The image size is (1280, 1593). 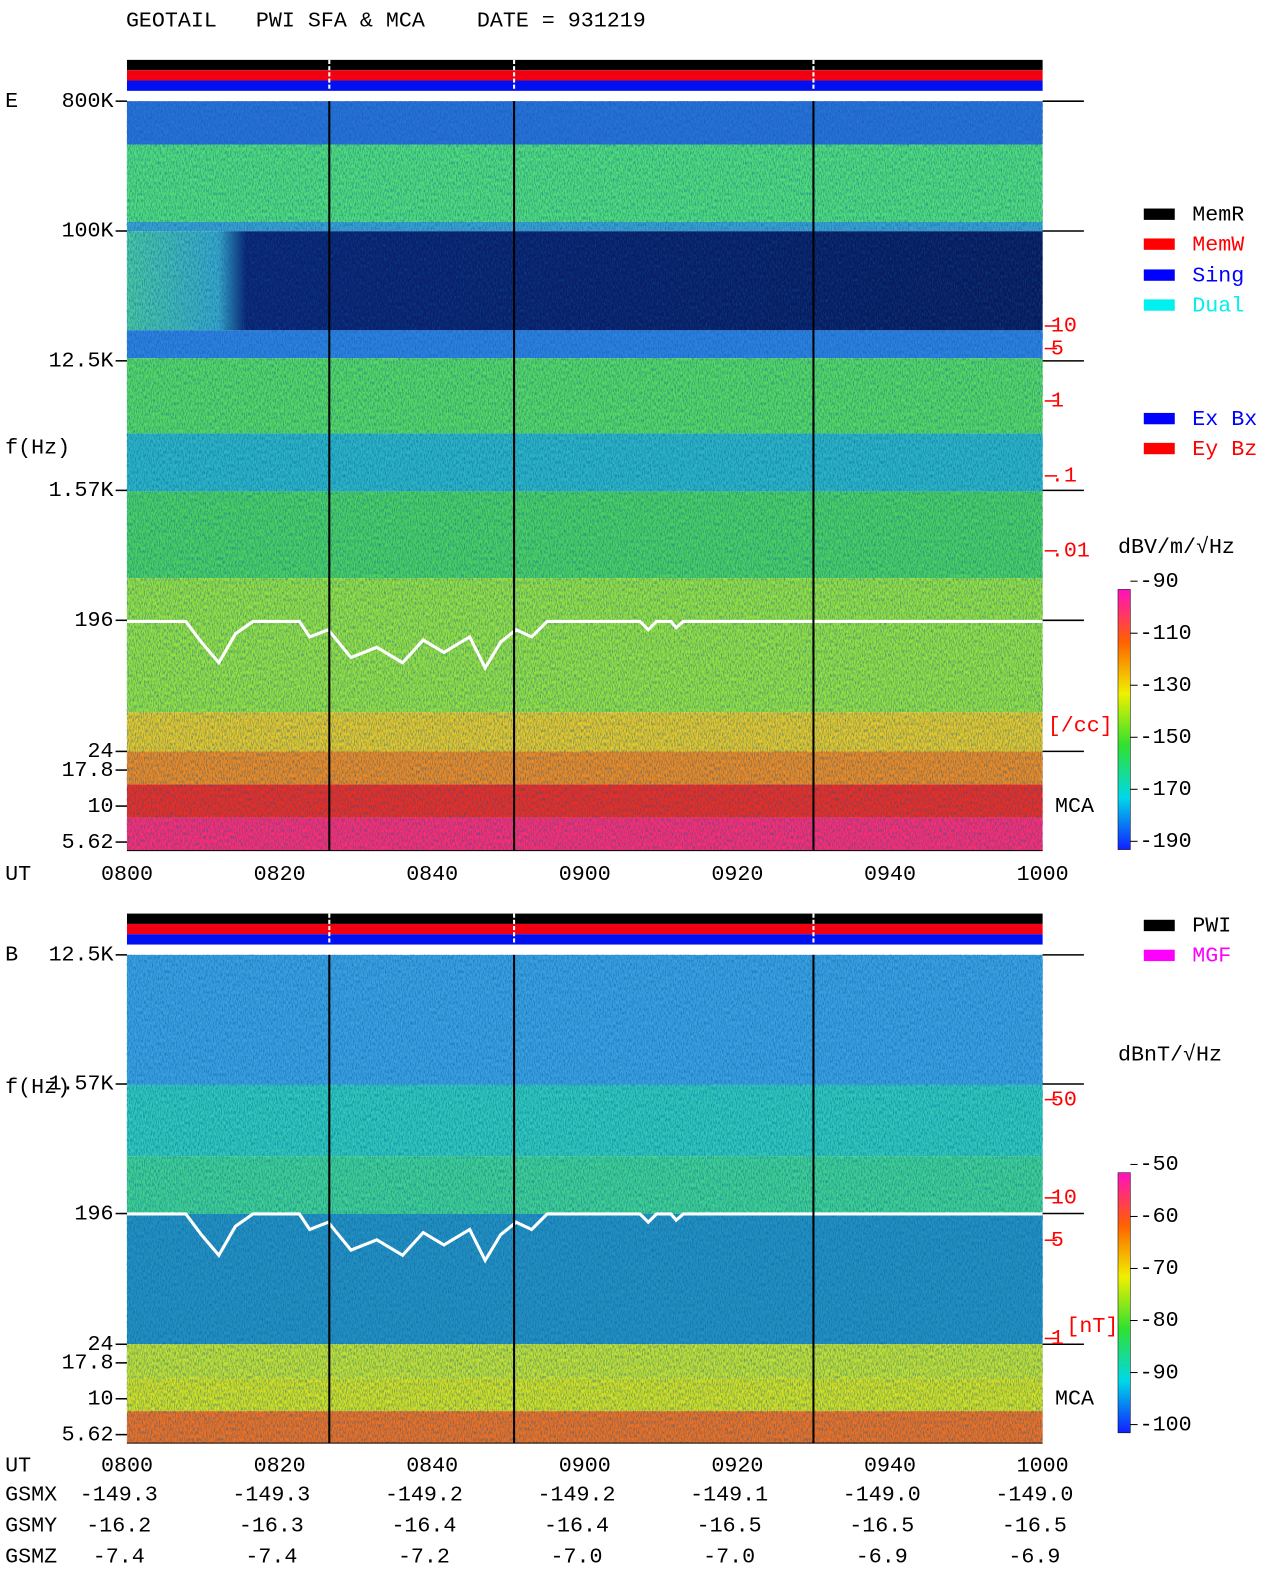 I want to click on orbit-row-name: GSMZ, so click(x=31, y=1556).